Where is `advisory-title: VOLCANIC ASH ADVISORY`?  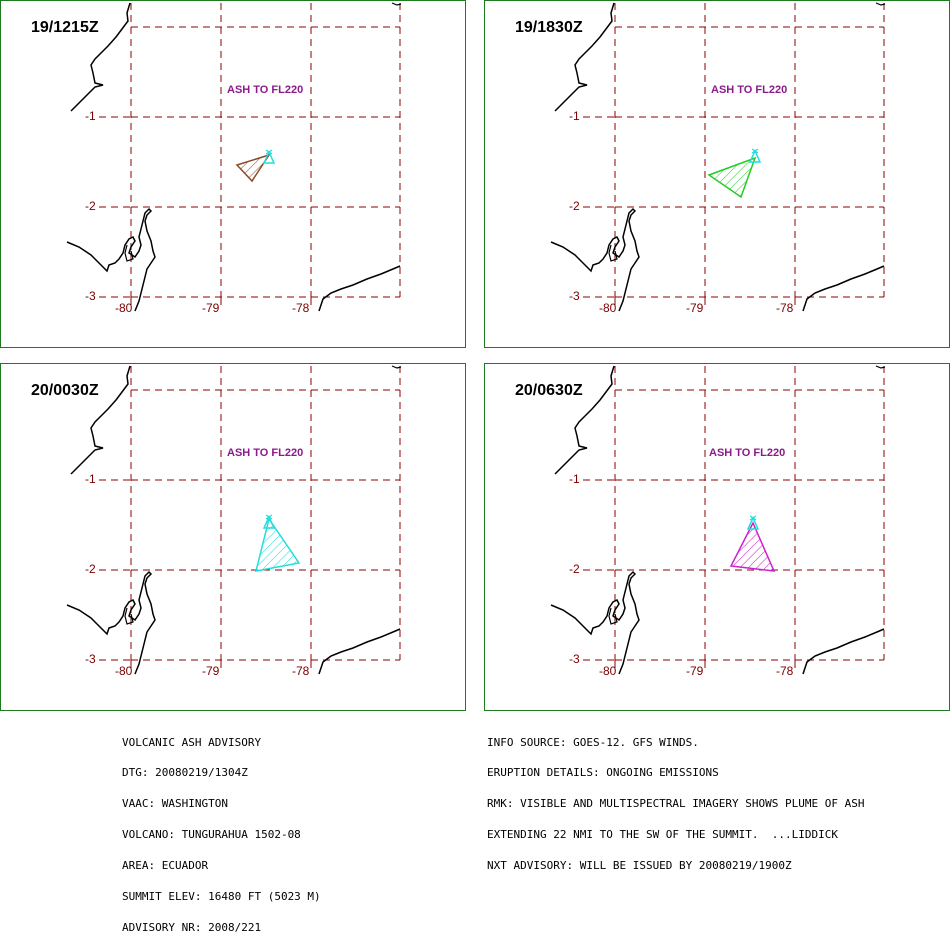 advisory-title: VOLCANIC ASH ADVISORY is located at coordinates (192, 742).